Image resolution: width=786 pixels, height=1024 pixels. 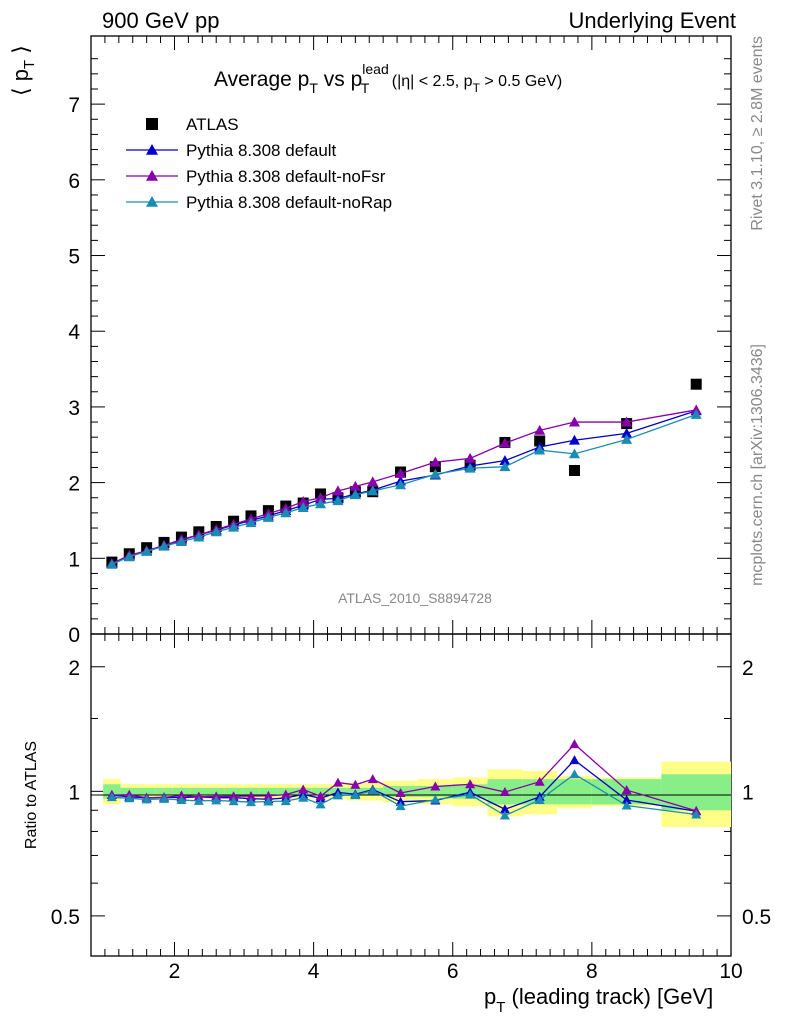 I want to click on mcplots-reference-label: mcplots.cern.ch [arXiv:1306.3436], so click(x=757, y=465).